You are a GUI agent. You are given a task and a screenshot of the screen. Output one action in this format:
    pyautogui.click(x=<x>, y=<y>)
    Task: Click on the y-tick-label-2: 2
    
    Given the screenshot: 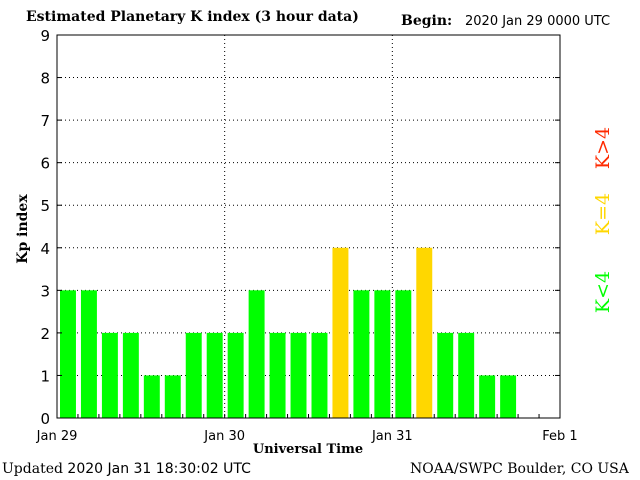 What is the action you would take?
    pyautogui.click(x=45, y=334)
    